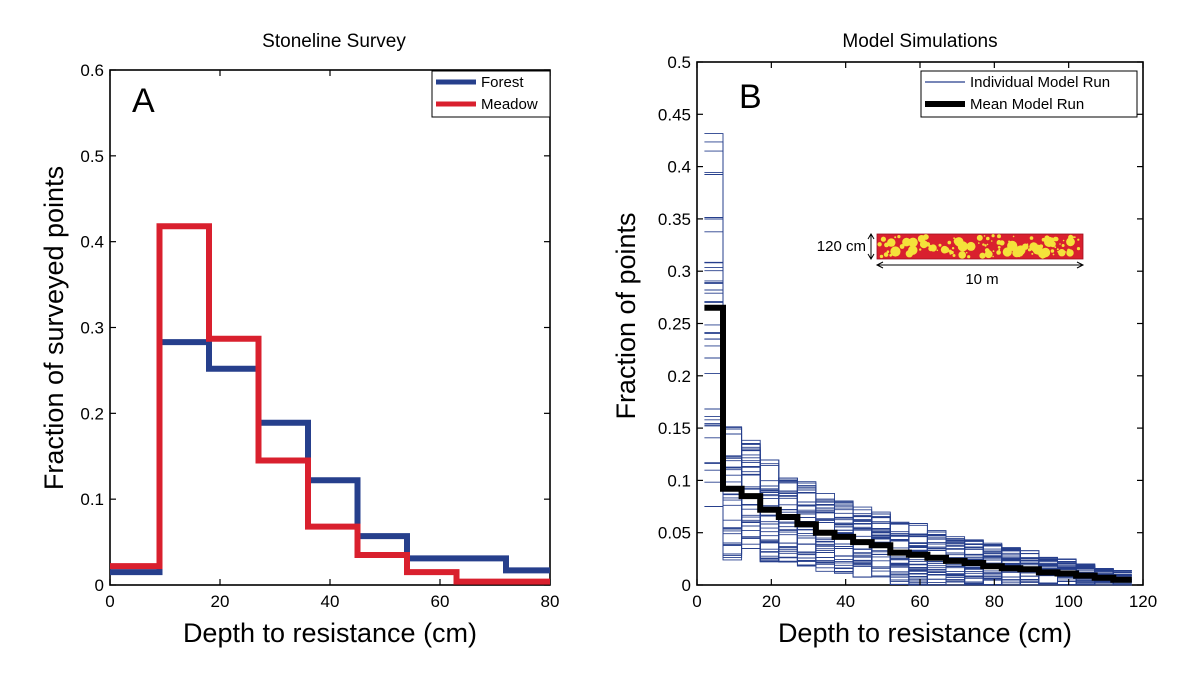  Describe the element at coordinates (1068, 601) in the screenshot. I see `x-tick-label: 100` at that location.